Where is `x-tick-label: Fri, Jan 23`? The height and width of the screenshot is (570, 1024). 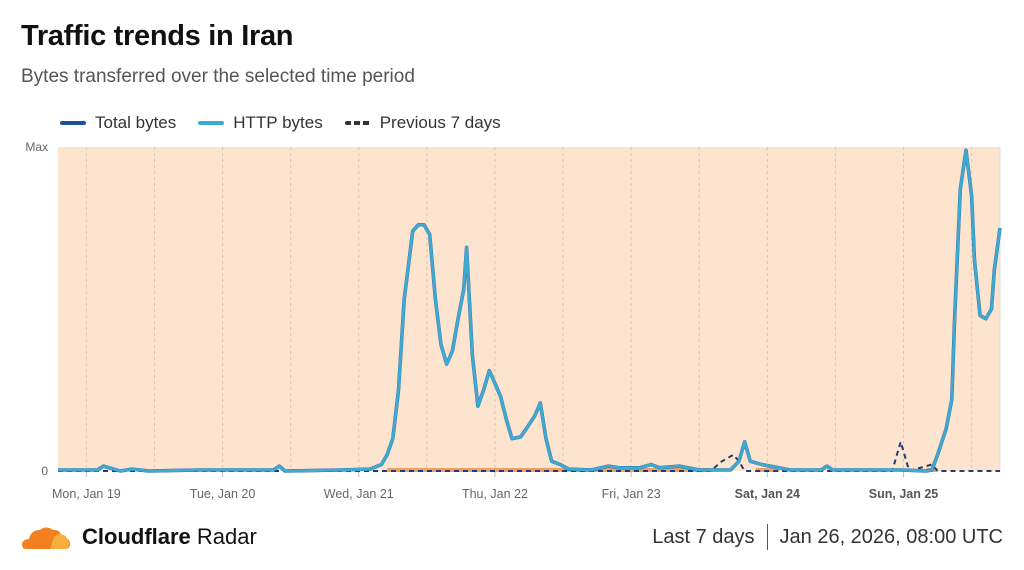 x-tick-label: Fri, Jan 23 is located at coordinates (631, 494).